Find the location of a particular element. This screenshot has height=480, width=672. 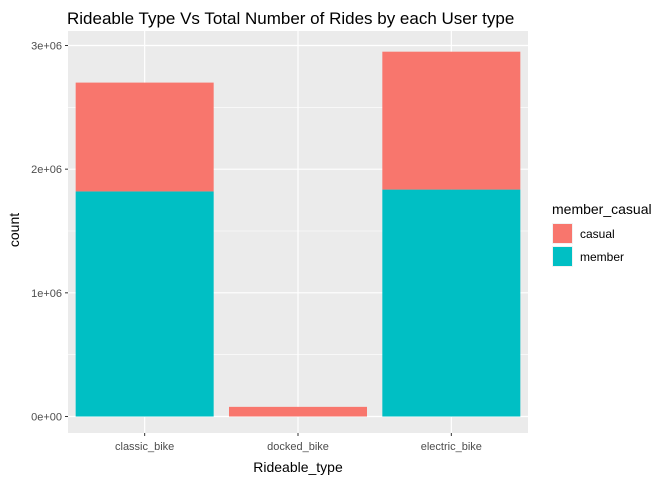

bar-casual-classic_bike is located at coordinates (144, 137).